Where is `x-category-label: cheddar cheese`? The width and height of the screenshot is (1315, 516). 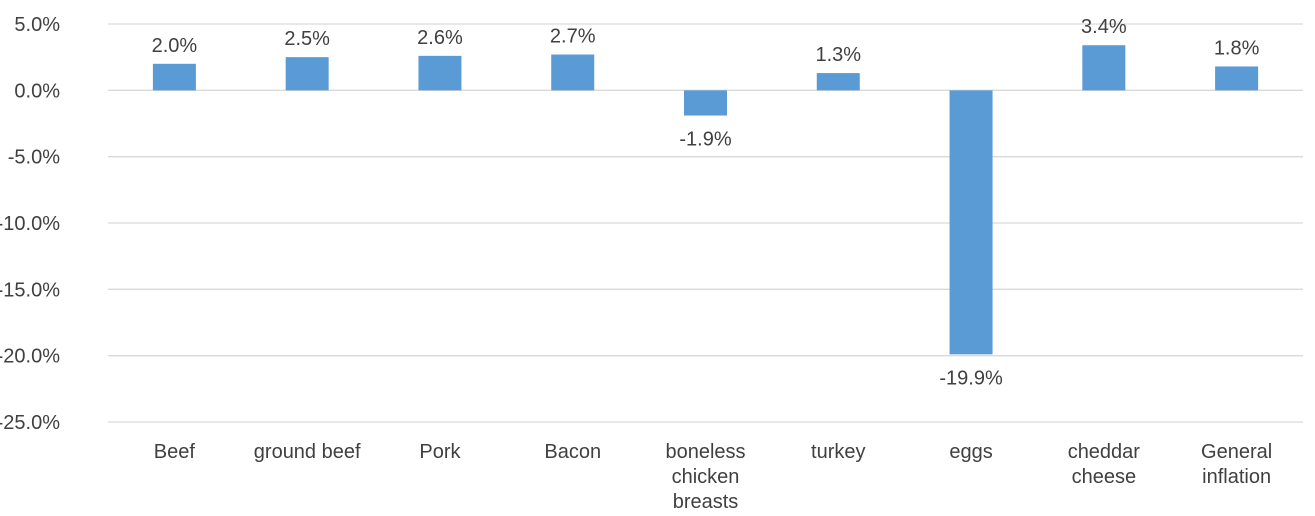 x-category-label: cheddar cheese is located at coordinates (1104, 464).